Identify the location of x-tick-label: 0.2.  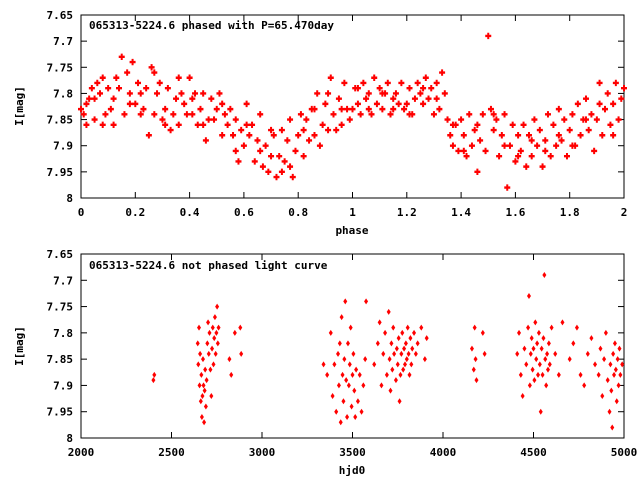
(135, 212).